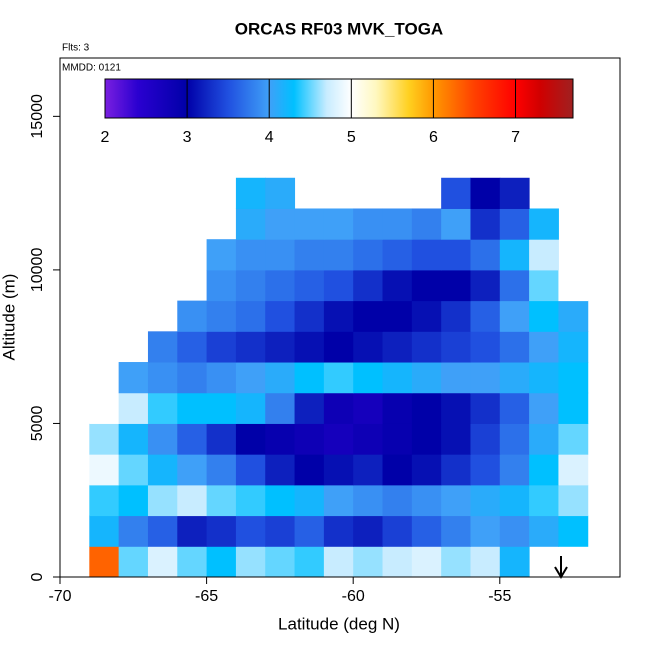  I want to click on x-tick-label: -65, so click(206, 596).